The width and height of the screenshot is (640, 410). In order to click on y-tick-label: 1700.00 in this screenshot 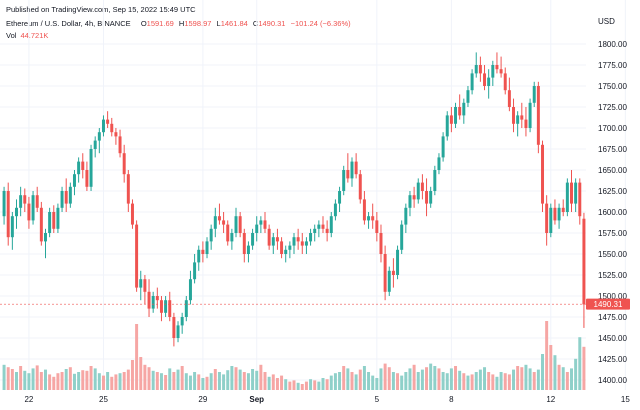, I will do `click(612, 128)`.